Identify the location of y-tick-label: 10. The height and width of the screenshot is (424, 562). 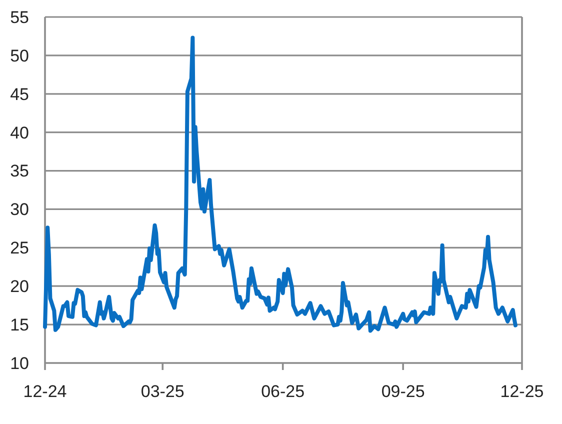
(19, 363).